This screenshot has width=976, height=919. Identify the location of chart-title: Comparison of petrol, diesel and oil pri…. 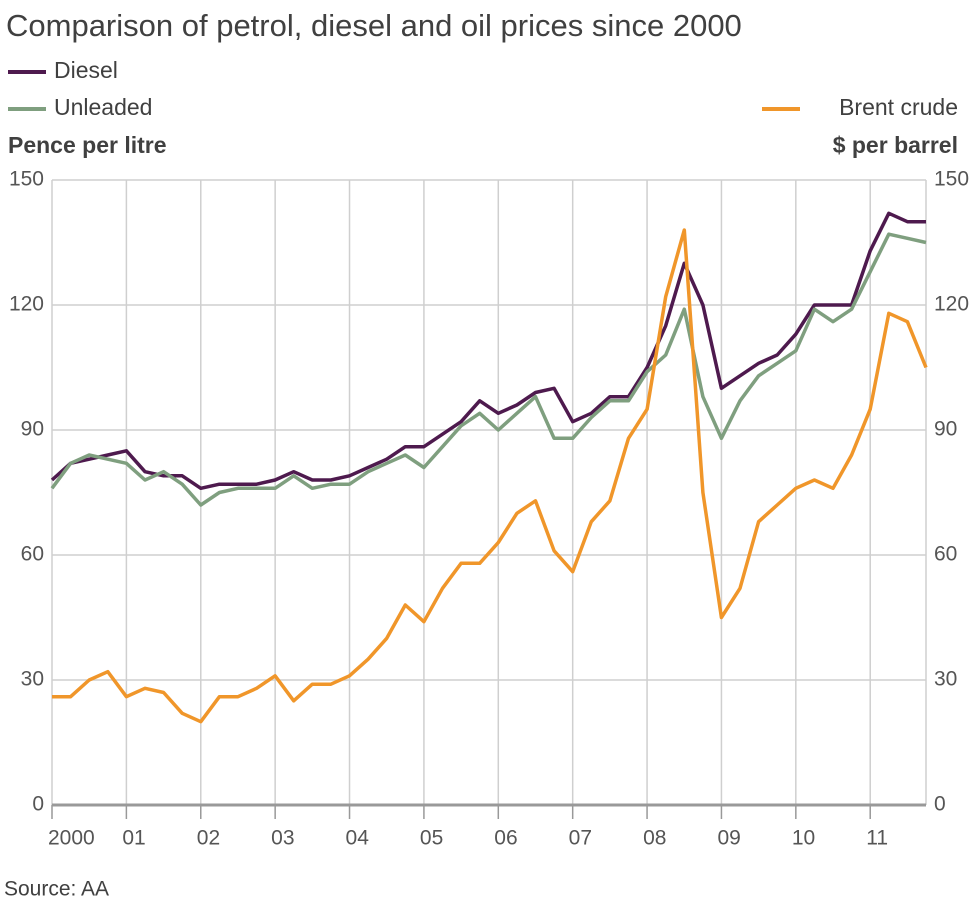
(374, 25).